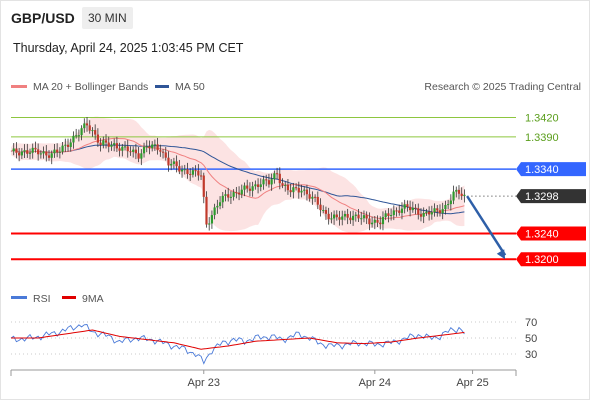 The image size is (590, 400). I want to click on x-tick-label: Apr 24, so click(375, 383).